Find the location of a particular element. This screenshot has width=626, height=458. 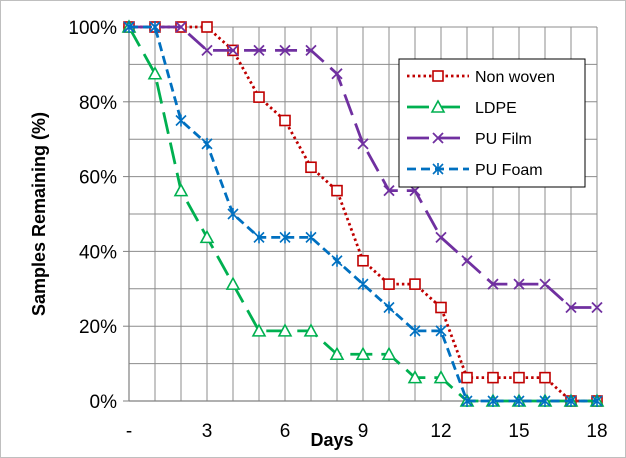

legend-label: PU Film is located at coordinates (503, 139).